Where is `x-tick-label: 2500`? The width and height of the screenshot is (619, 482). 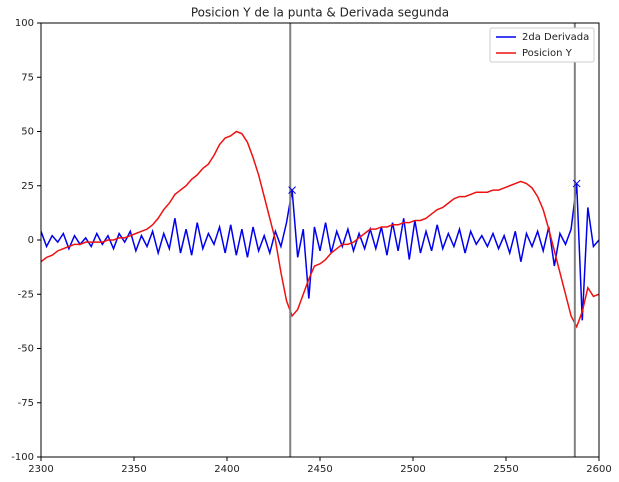 x-tick-label: 2500 is located at coordinates (412, 469).